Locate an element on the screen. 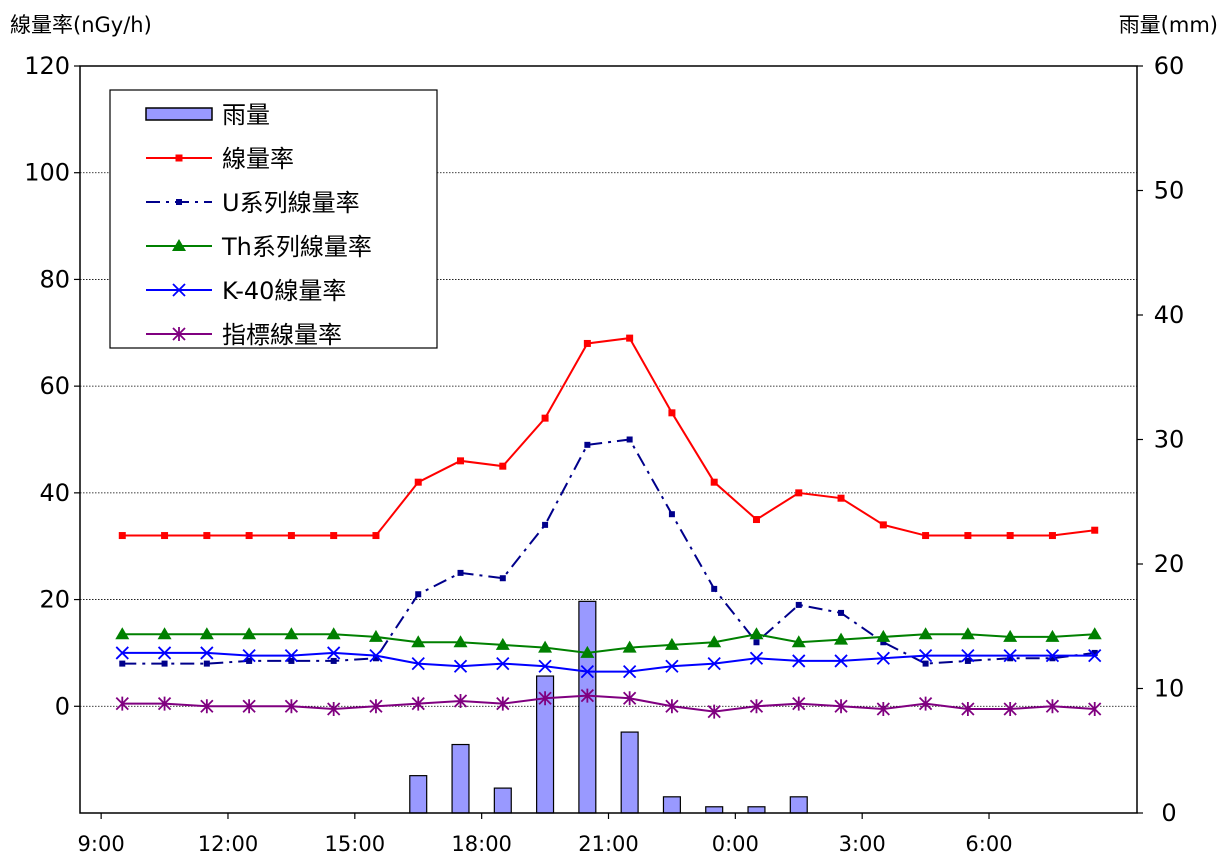 This screenshot has width=1224, height=861. left-axis-tick-label: 120 is located at coordinates (47, 66).